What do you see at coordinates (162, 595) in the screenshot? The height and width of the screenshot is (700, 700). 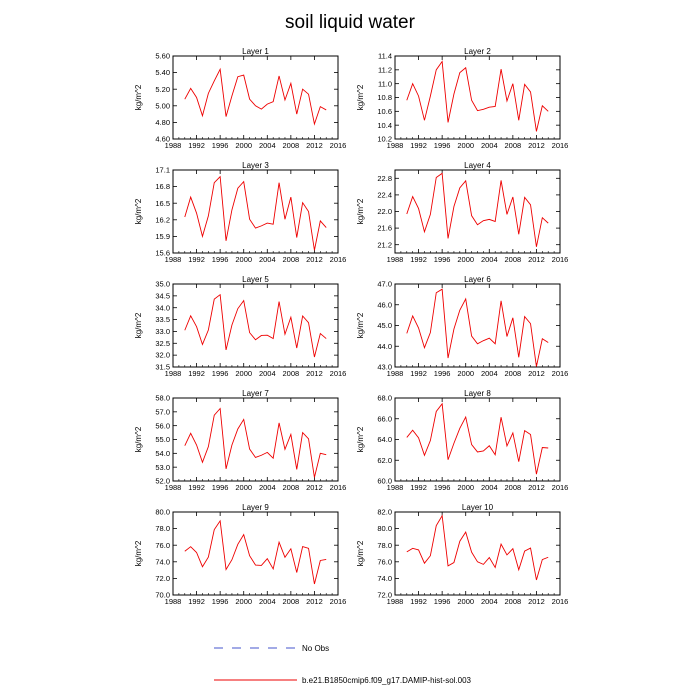 I see `panel-9-ytick-label: 70.0` at bounding box center [162, 595].